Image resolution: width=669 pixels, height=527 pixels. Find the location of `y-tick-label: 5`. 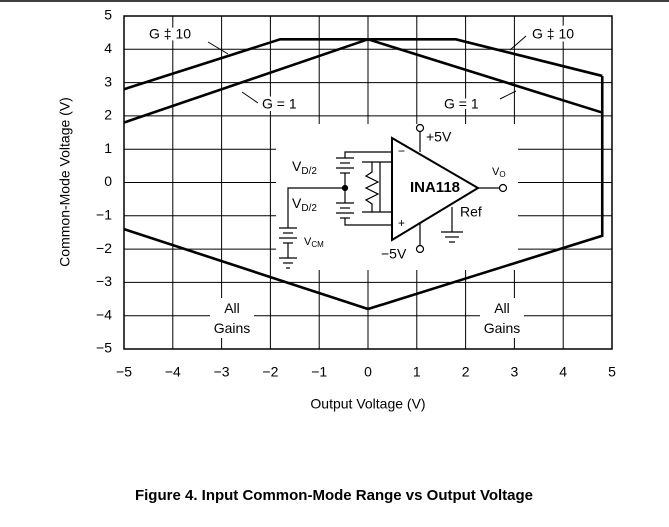

y-tick-label: 5 is located at coordinates (108, 15).